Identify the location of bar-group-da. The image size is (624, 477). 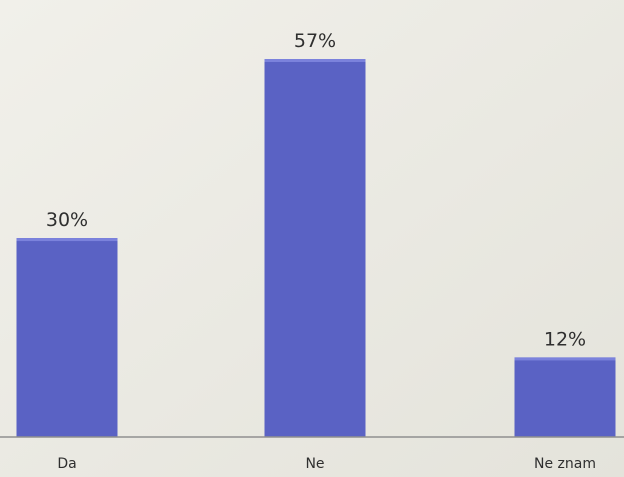
(67, 337).